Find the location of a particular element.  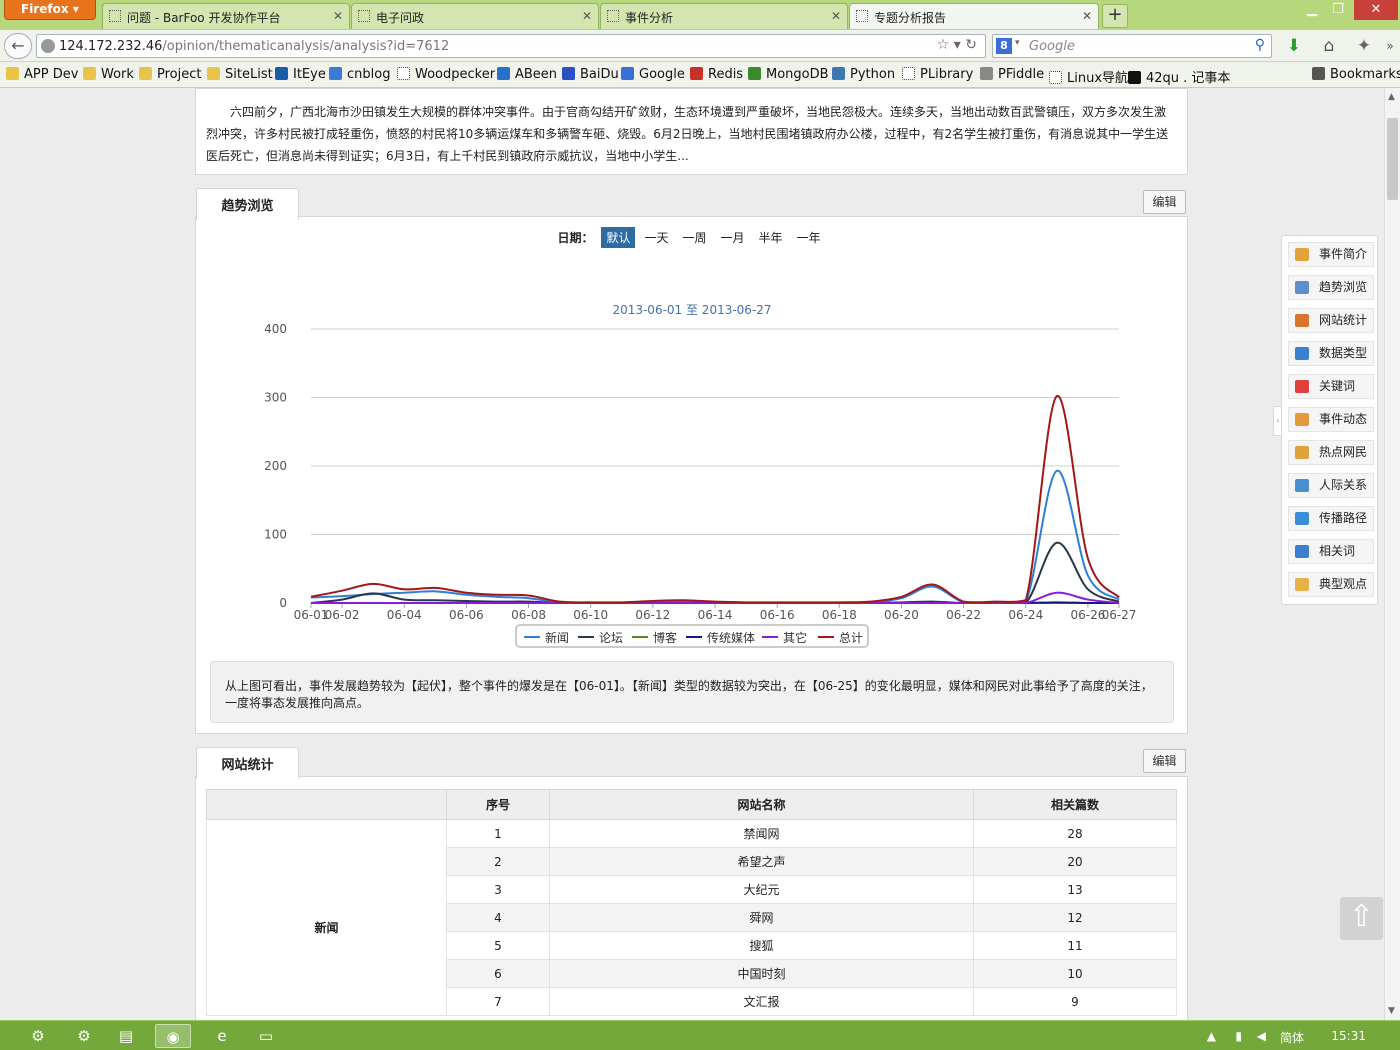

legend-label: 其它 is located at coordinates (795, 637).